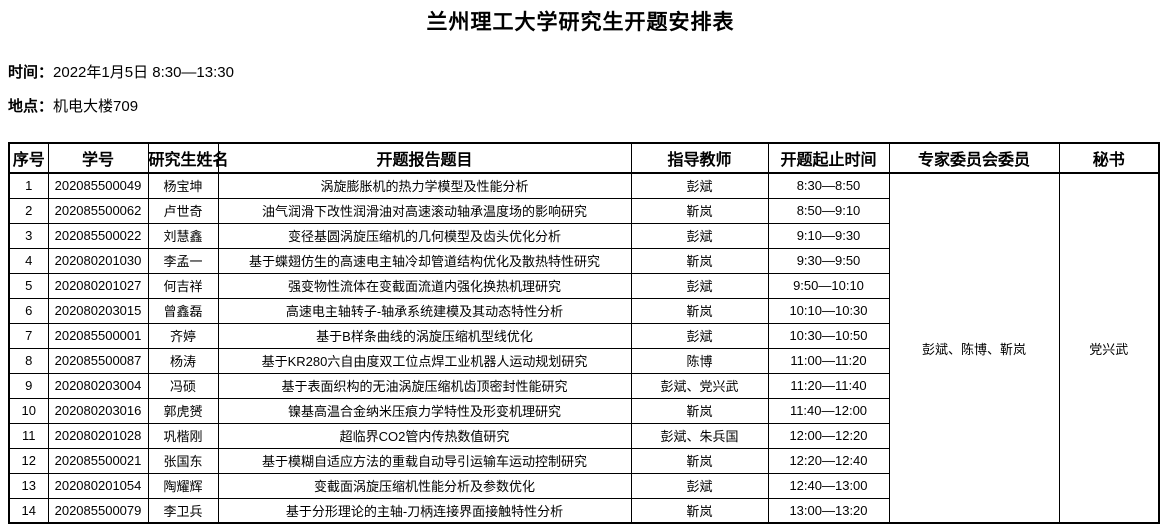  What do you see at coordinates (28, 410) in the screenshot?
I see `cell-no: 10` at bounding box center [28, 410].